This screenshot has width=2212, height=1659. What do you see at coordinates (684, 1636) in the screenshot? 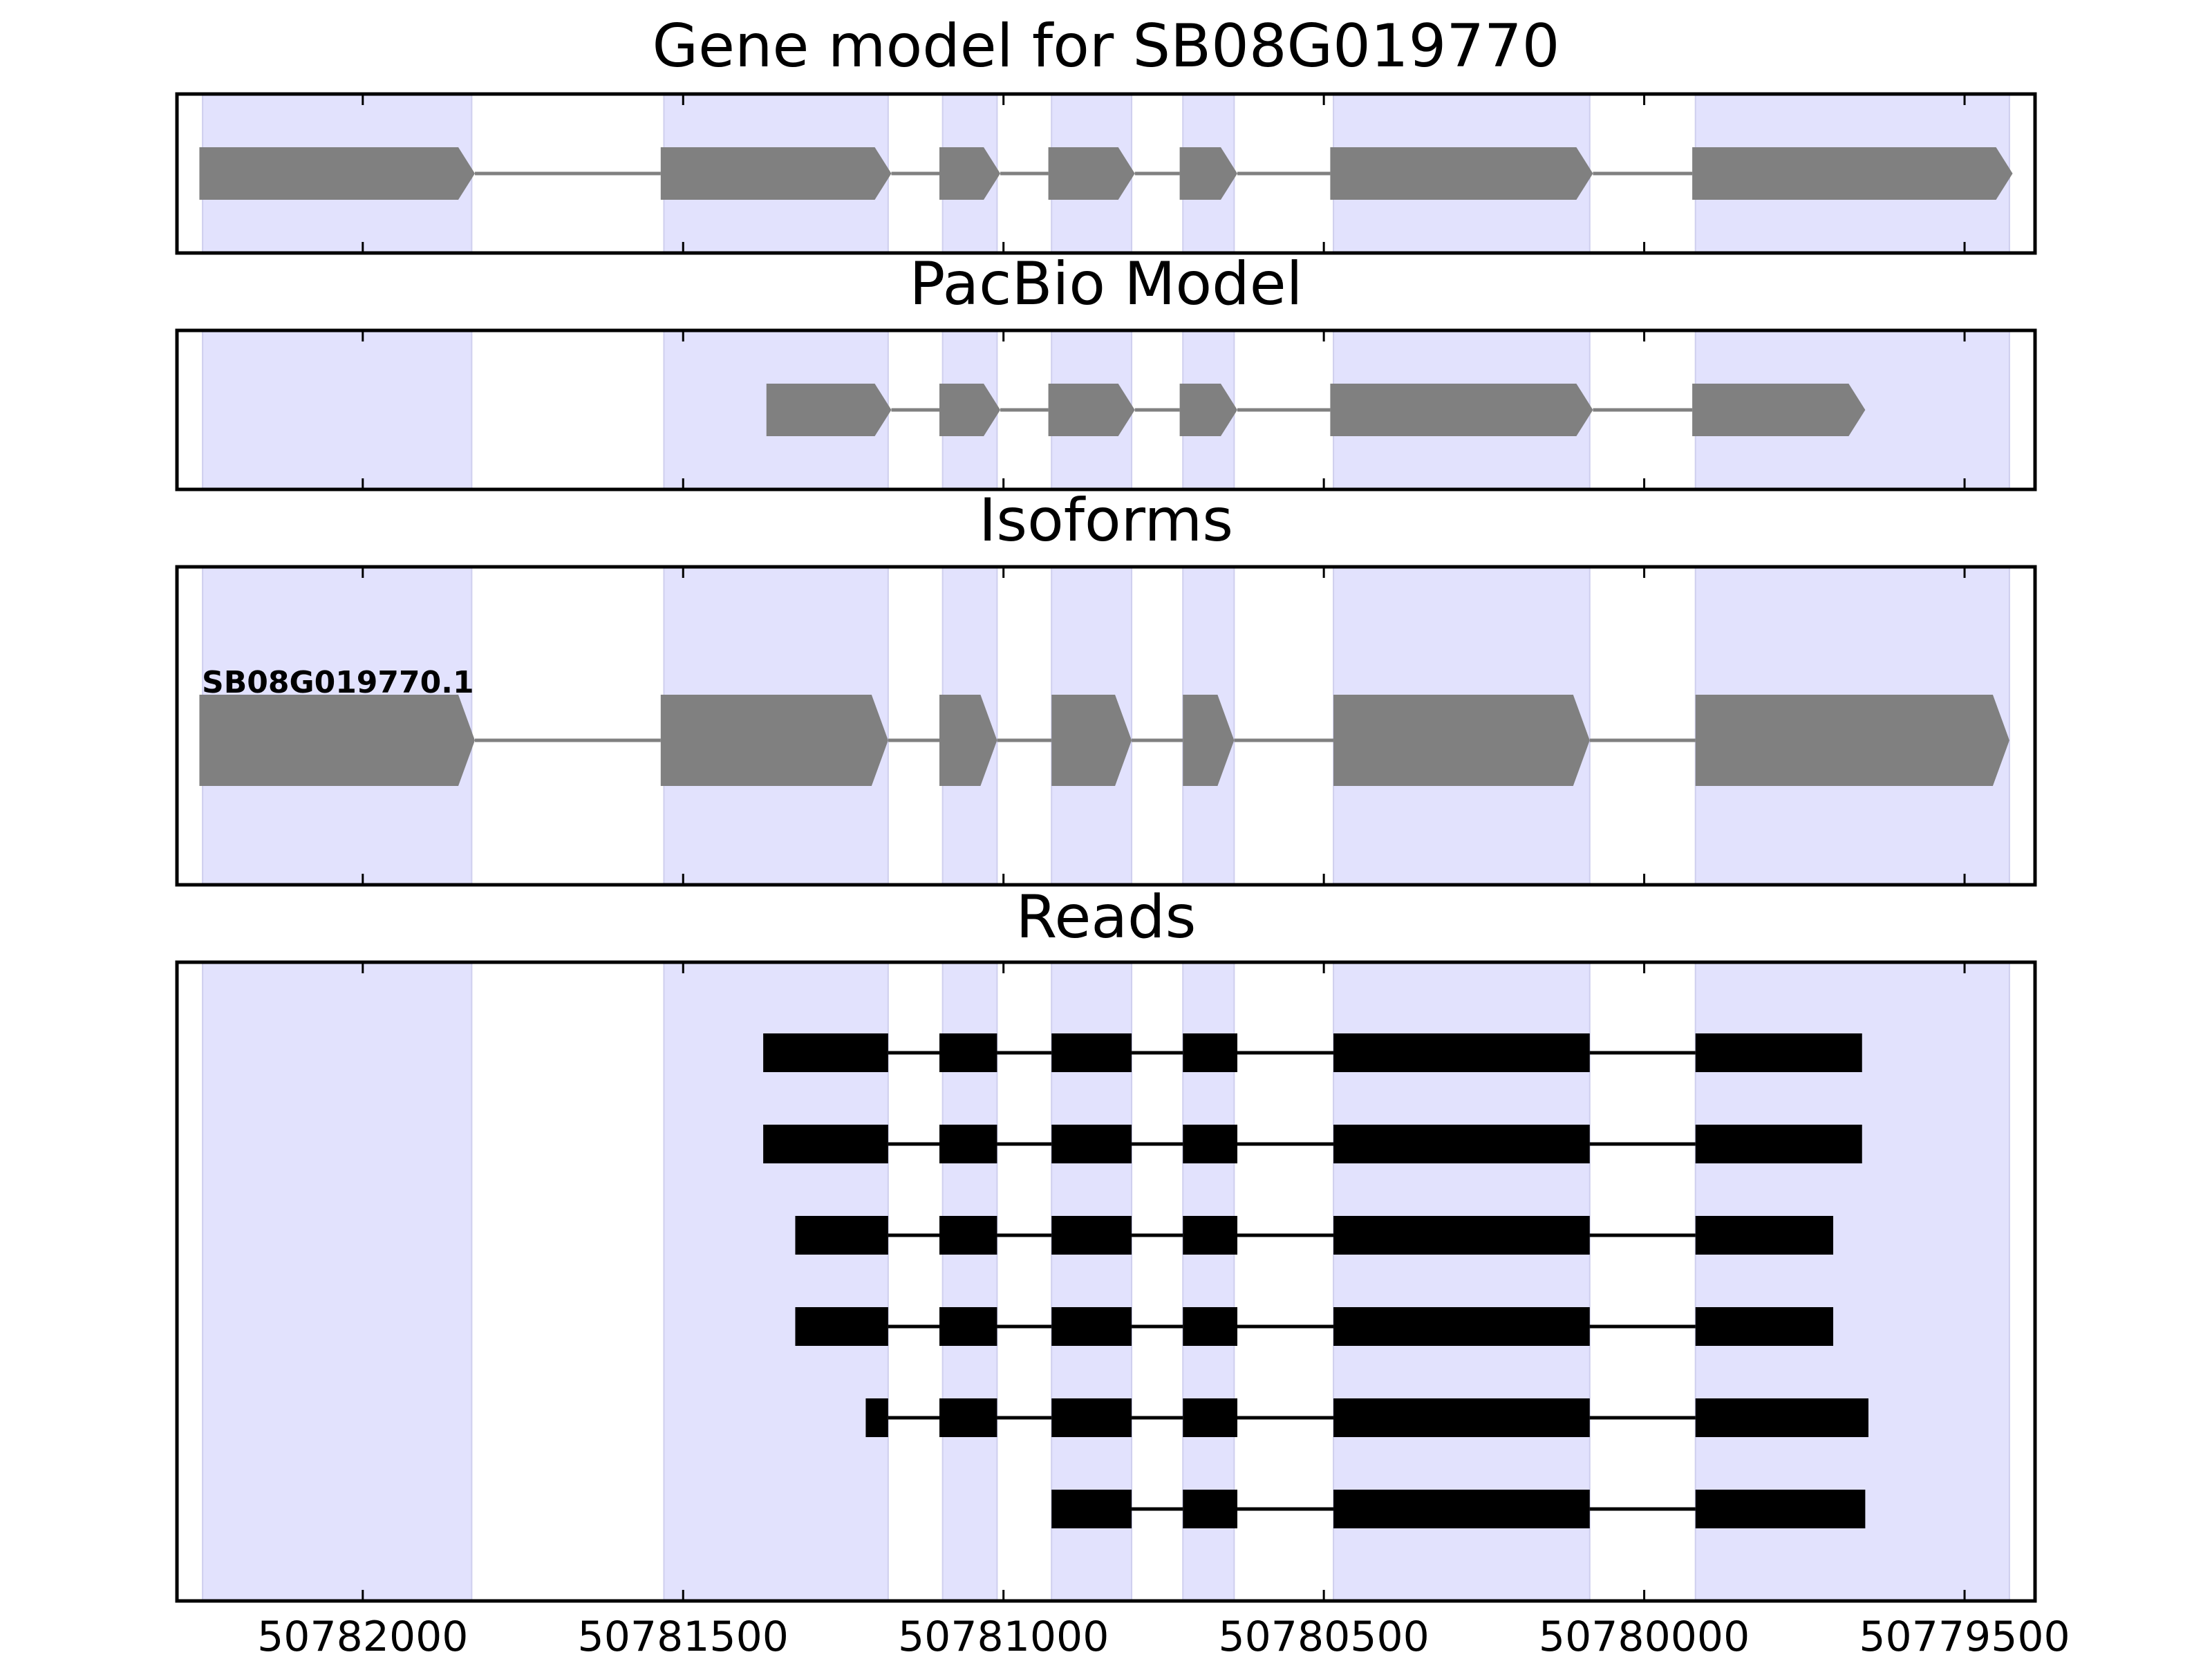
I see `x-tick-label: 50781500` at bounding box center [684, 1636].